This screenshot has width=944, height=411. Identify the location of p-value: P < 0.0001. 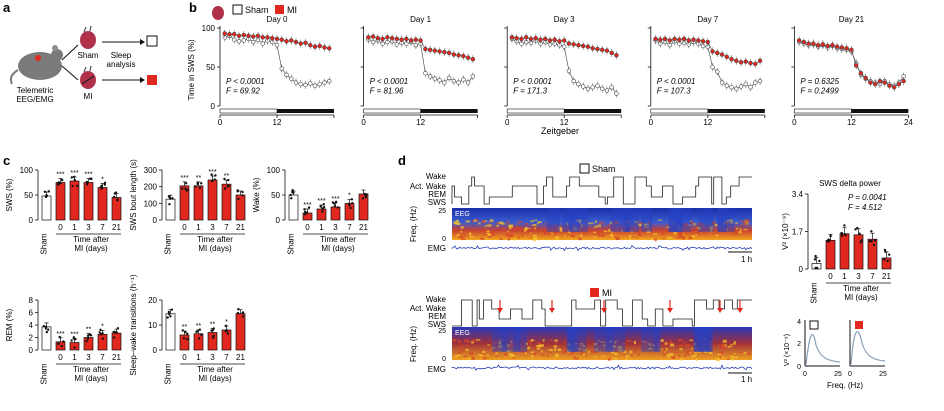
(389, 81).